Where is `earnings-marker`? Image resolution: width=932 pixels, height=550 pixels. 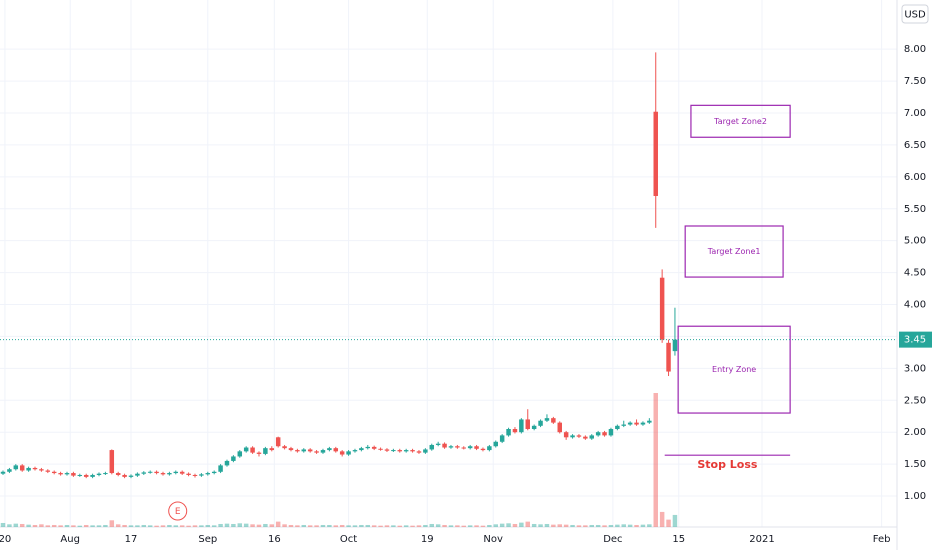
earnings-marker is located at coordinates (178, 511).